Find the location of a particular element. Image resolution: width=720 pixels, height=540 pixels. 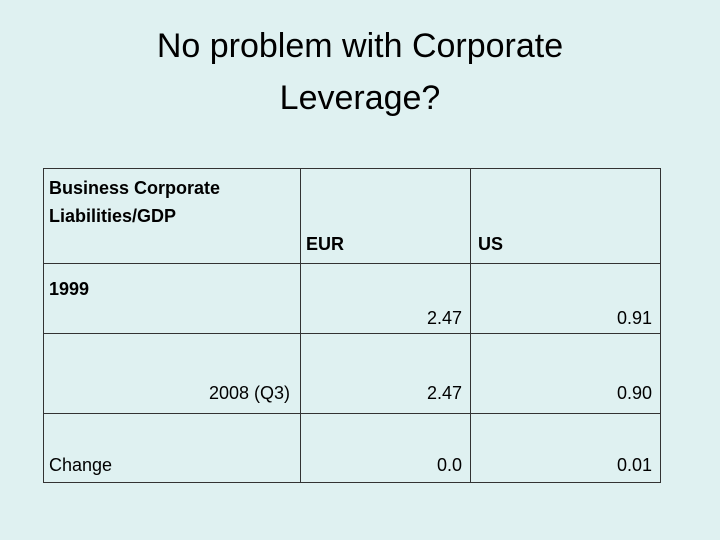

cell: 0.0 is located at coordinates (449, 465).